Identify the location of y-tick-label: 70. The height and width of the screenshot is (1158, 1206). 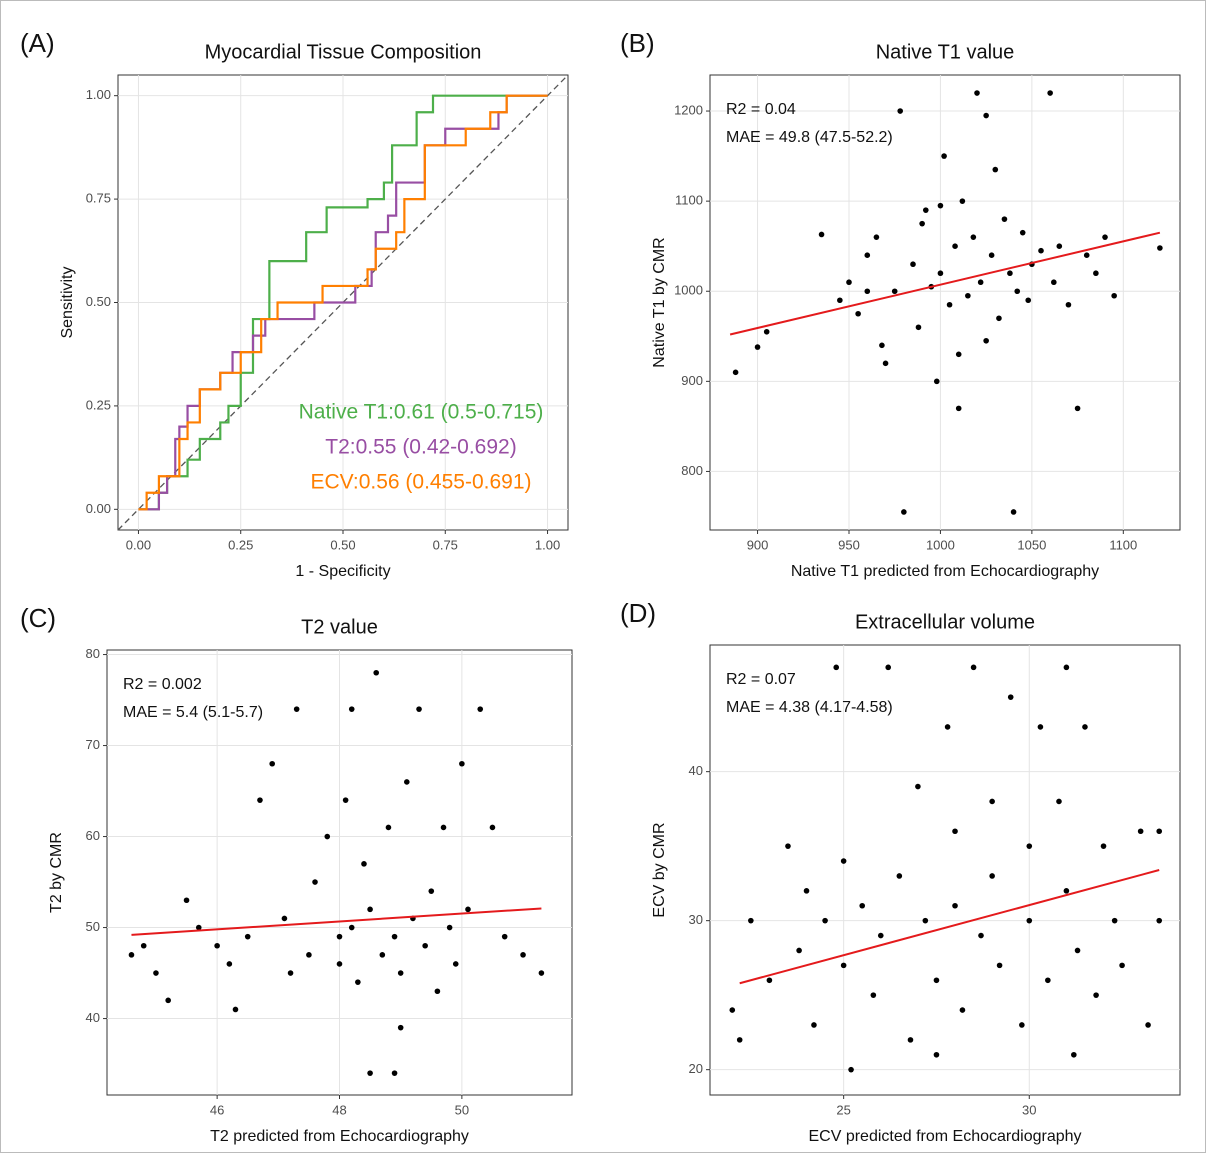
(93, 744).